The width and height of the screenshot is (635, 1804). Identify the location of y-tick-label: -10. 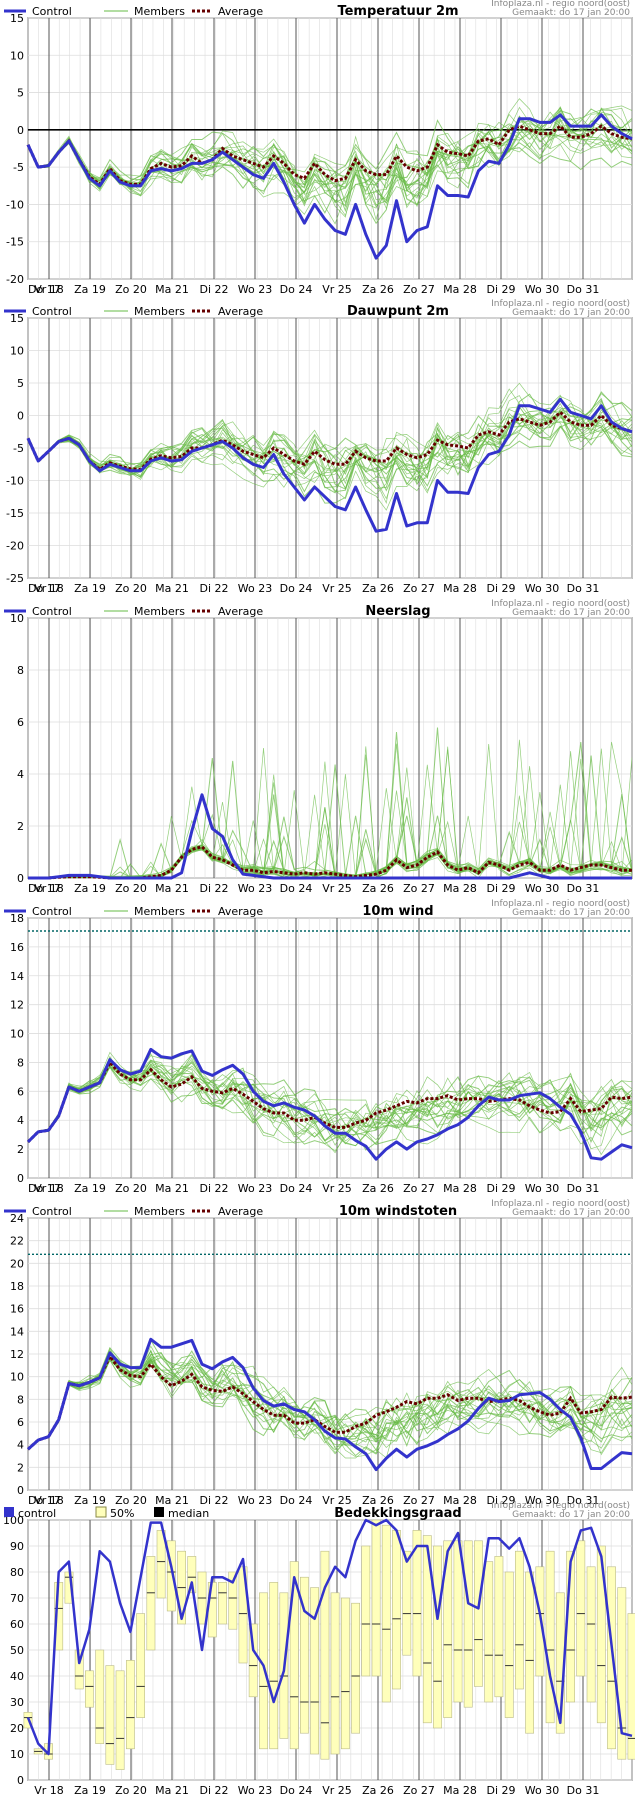
(15, 481).